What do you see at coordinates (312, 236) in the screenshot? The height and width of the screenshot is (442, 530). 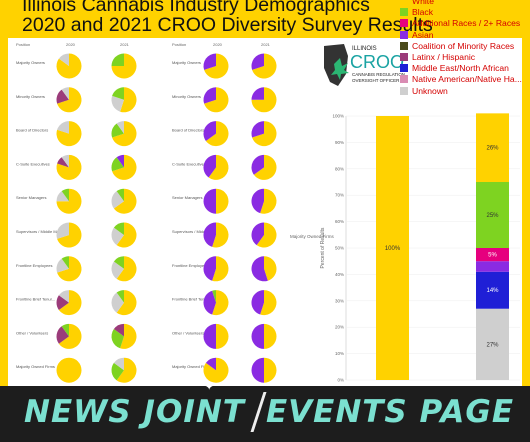 I see `side-label: Majority Owned Firms` at bounding box center [312, 236].